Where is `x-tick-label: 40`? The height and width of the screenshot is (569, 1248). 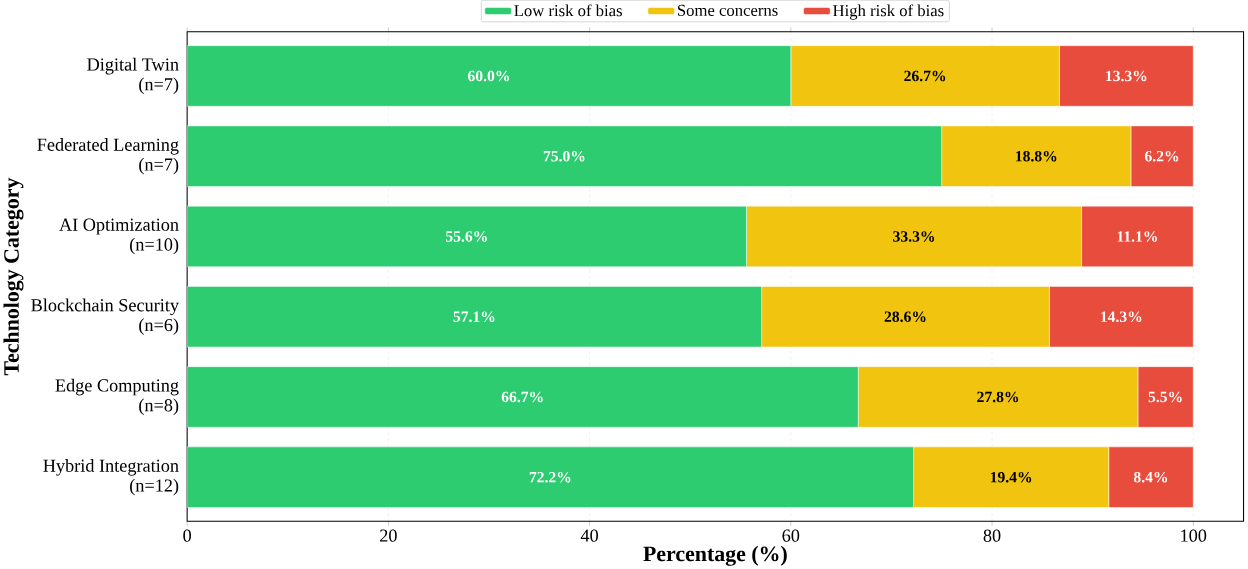
x-tick-label: 40 is located at coordinates (589, 535).